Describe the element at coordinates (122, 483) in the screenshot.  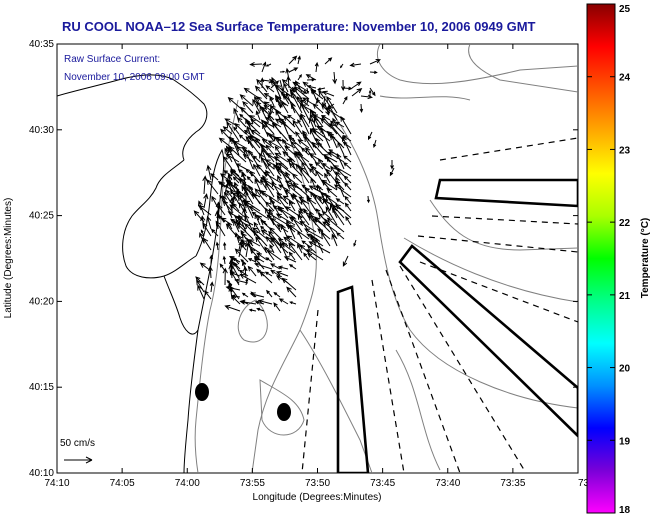
I see `x-tick-label: 74:05` at that location.